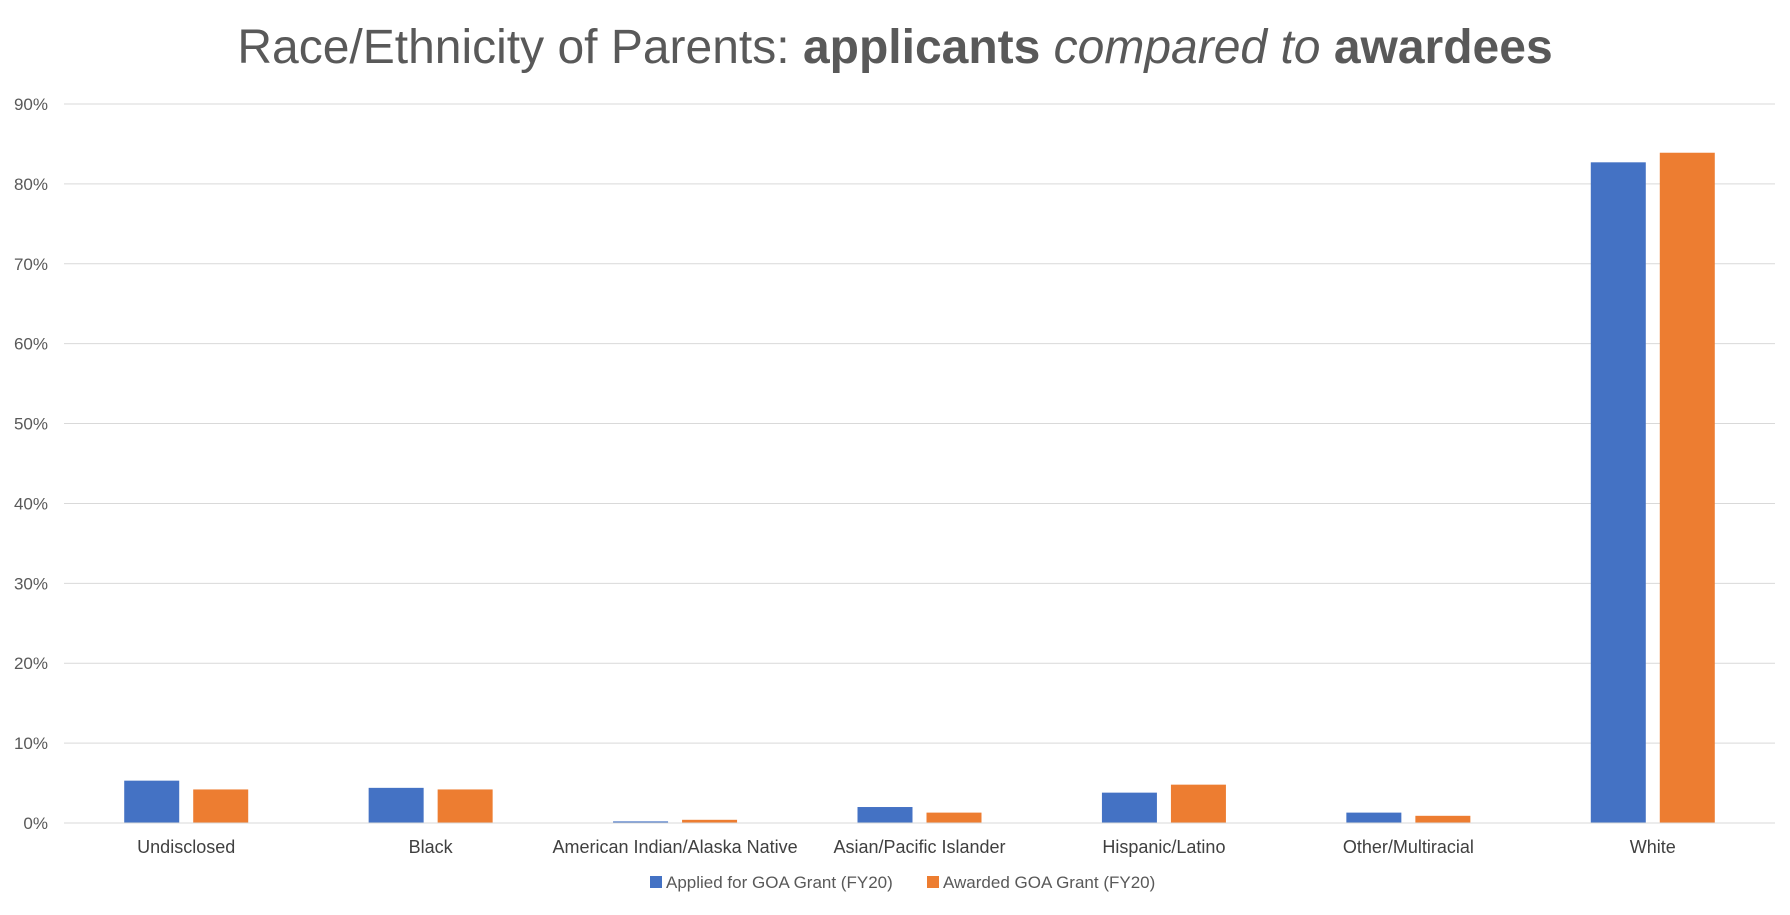  What do you see at coordinates (31, 464) in the screenshot?
I see `y-axis-tick-labels: 0% 10% 20% 30% 40% 50% 60% 70% 80% 90%` at bounding box center [31, 464].